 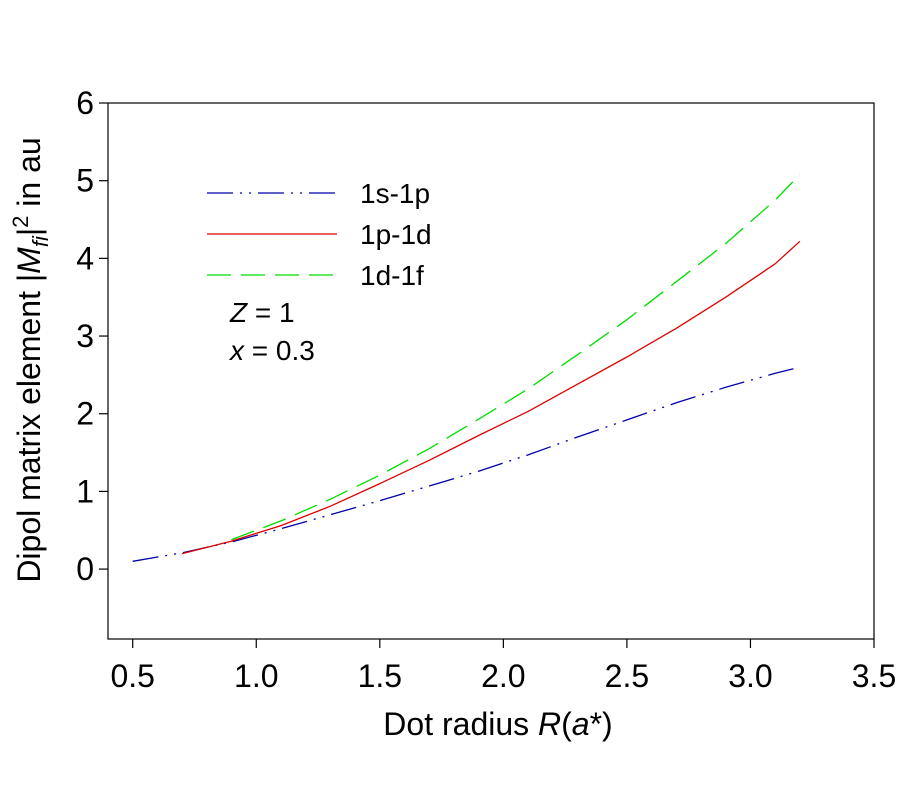 What do you see at coordinates (319, 234) in the screenshot?
I see `legend: 1s-1p 1p-1d 1d-1f` at bounding box center [319, 234].